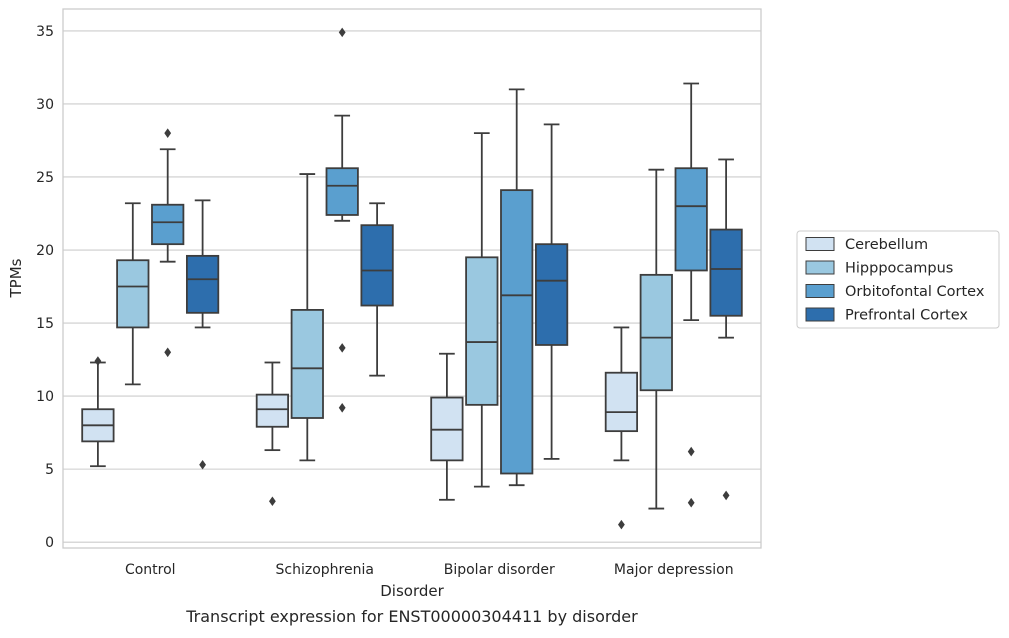  Describe the element at coordinates (45, 178) in the screenshot. I see `y-tick-label: 25` at that location.